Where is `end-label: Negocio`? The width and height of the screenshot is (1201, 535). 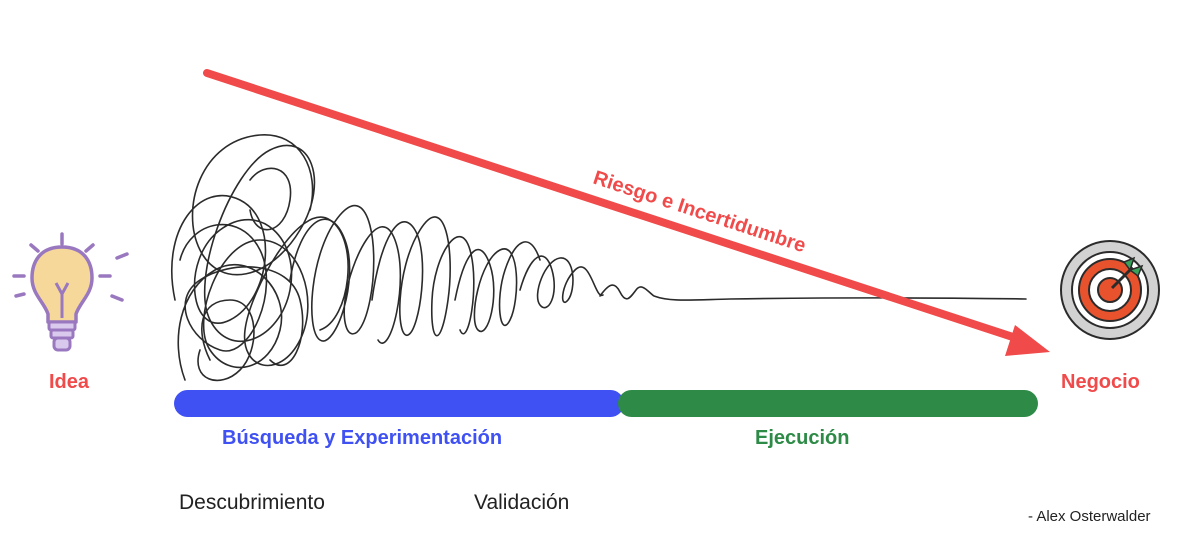 end-label: Negocio is located at coordinates (1100, 382).